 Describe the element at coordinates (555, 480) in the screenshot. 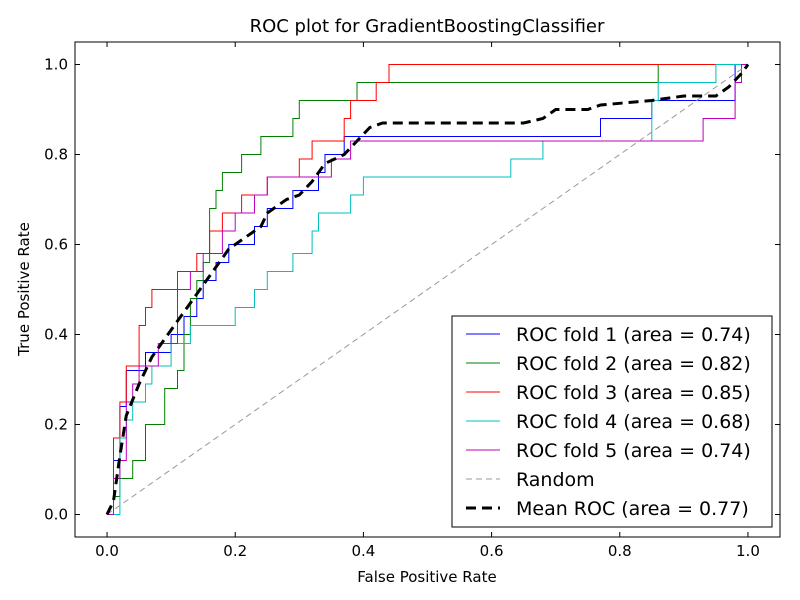

I see `legend-label-6: Random` at that location.